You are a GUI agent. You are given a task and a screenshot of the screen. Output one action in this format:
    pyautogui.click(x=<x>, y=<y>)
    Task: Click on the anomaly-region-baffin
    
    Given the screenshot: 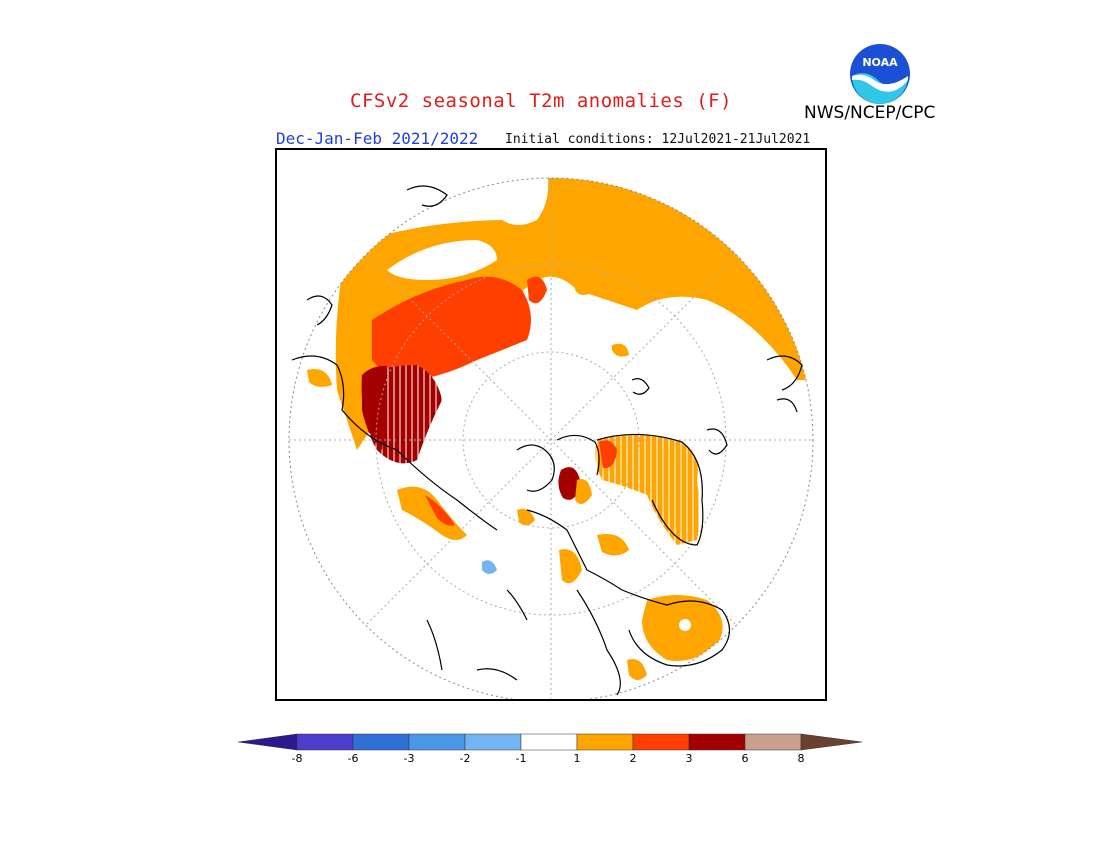 What is the action you would take?
    pyautogui.click(x=569, y=483)
    